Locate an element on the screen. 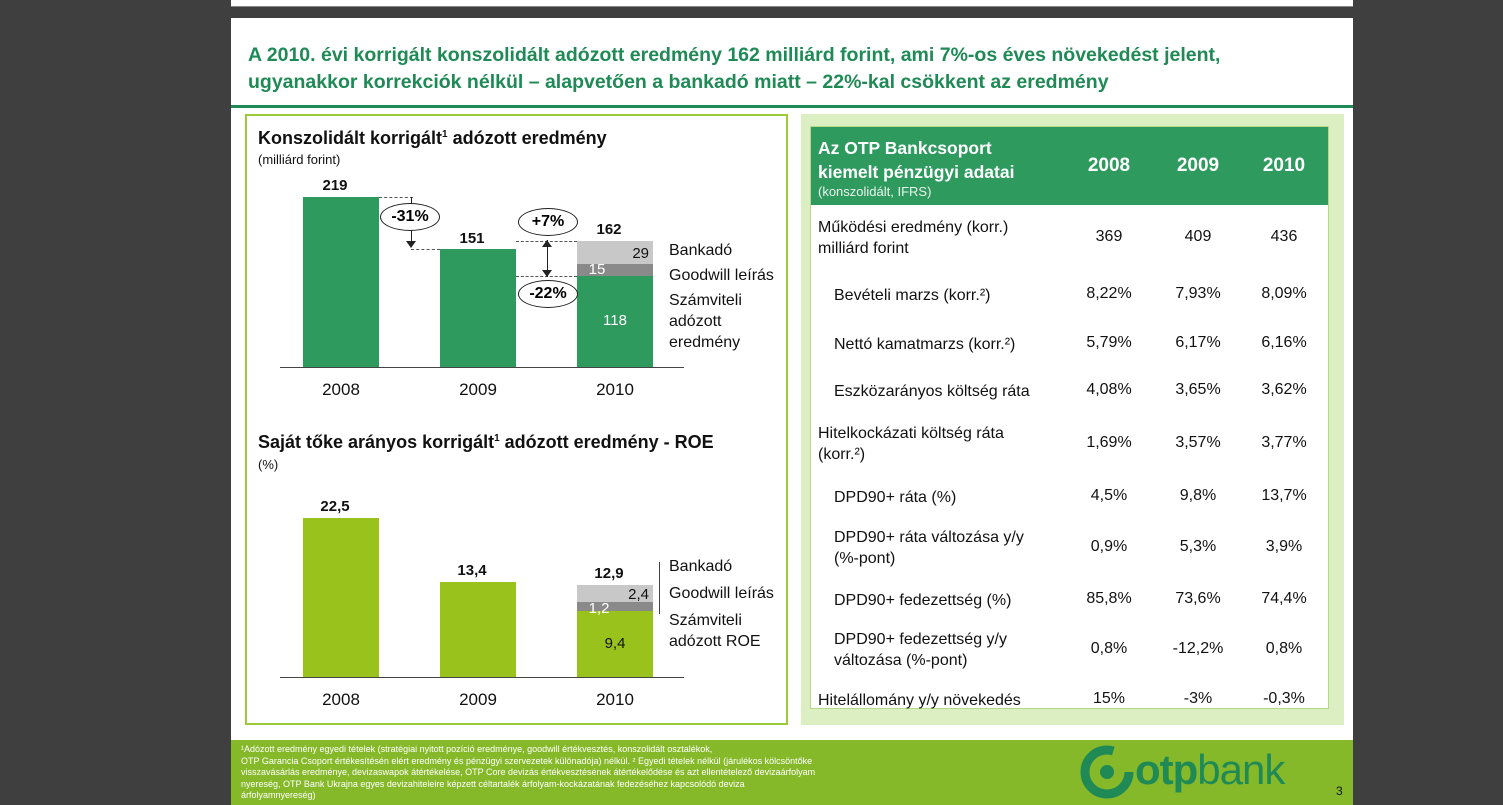 The height and width of the screenshot is (805, 1503). otp-bank-logo: otpbank is located at coordinates (1200, 772).